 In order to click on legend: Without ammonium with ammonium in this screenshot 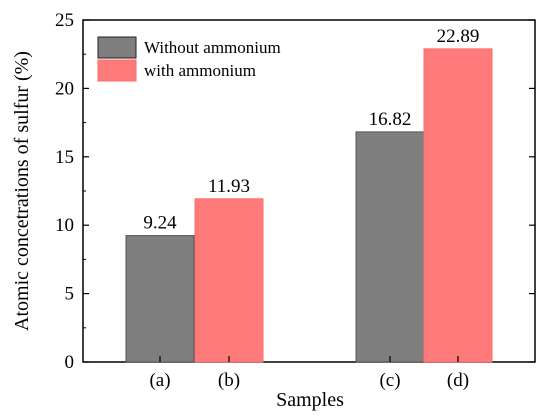, I will do `click(189, 59)`.